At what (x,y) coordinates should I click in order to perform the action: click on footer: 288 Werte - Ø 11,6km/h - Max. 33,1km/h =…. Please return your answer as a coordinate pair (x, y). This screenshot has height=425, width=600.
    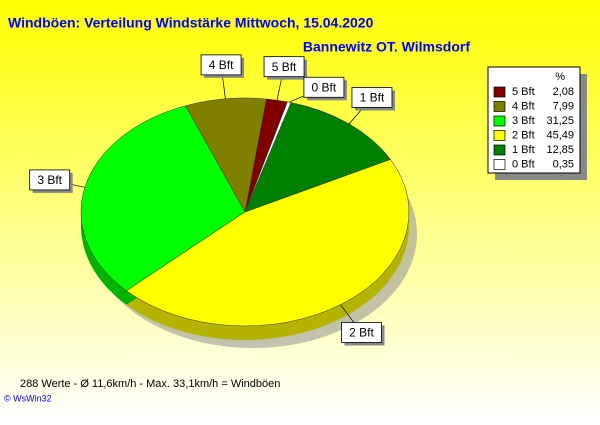
    Looking at the image, I should click on (150, 384).